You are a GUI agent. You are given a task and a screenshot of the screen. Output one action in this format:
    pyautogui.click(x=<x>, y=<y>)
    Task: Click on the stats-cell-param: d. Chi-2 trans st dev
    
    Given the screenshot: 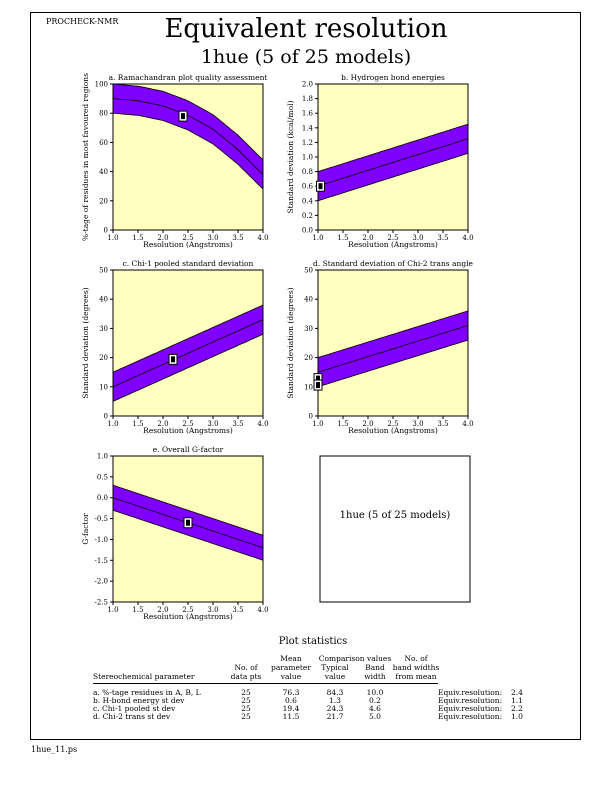 What is the action you would take?
    pyautogui.click(x=132, y=716)
    